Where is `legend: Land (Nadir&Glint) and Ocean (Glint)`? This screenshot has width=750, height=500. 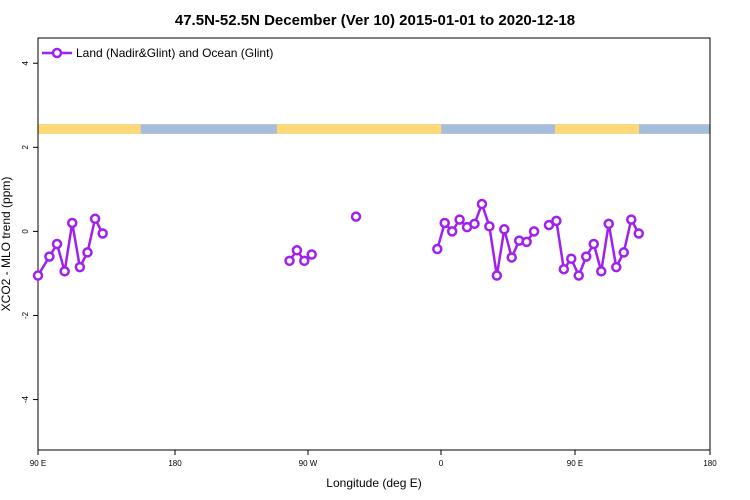 legend: Land (Nadir&Glint) and Ocean (Glint) is located at coordinates (157, 53).